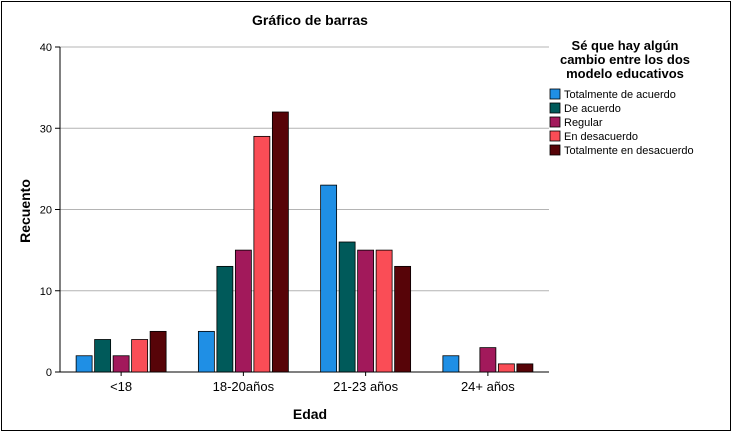 The image size is (734, 437). I want to click on chart-title: Gráfico de barras, so click(310, 20).